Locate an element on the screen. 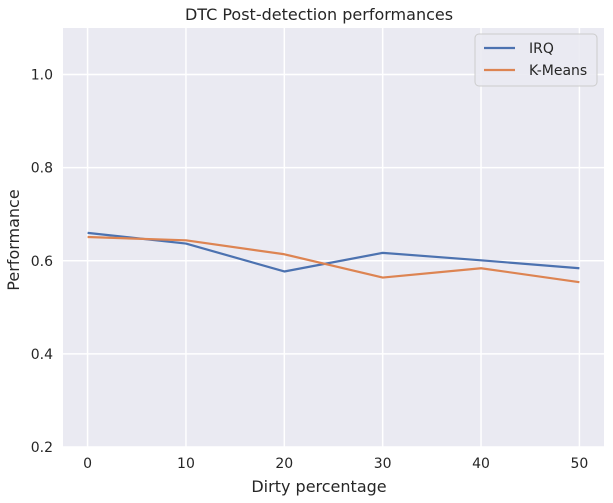 Image resolution: width=613 pixels, height=503 pixels. x-tick-label: 50 is located at coordinates (579, 464).